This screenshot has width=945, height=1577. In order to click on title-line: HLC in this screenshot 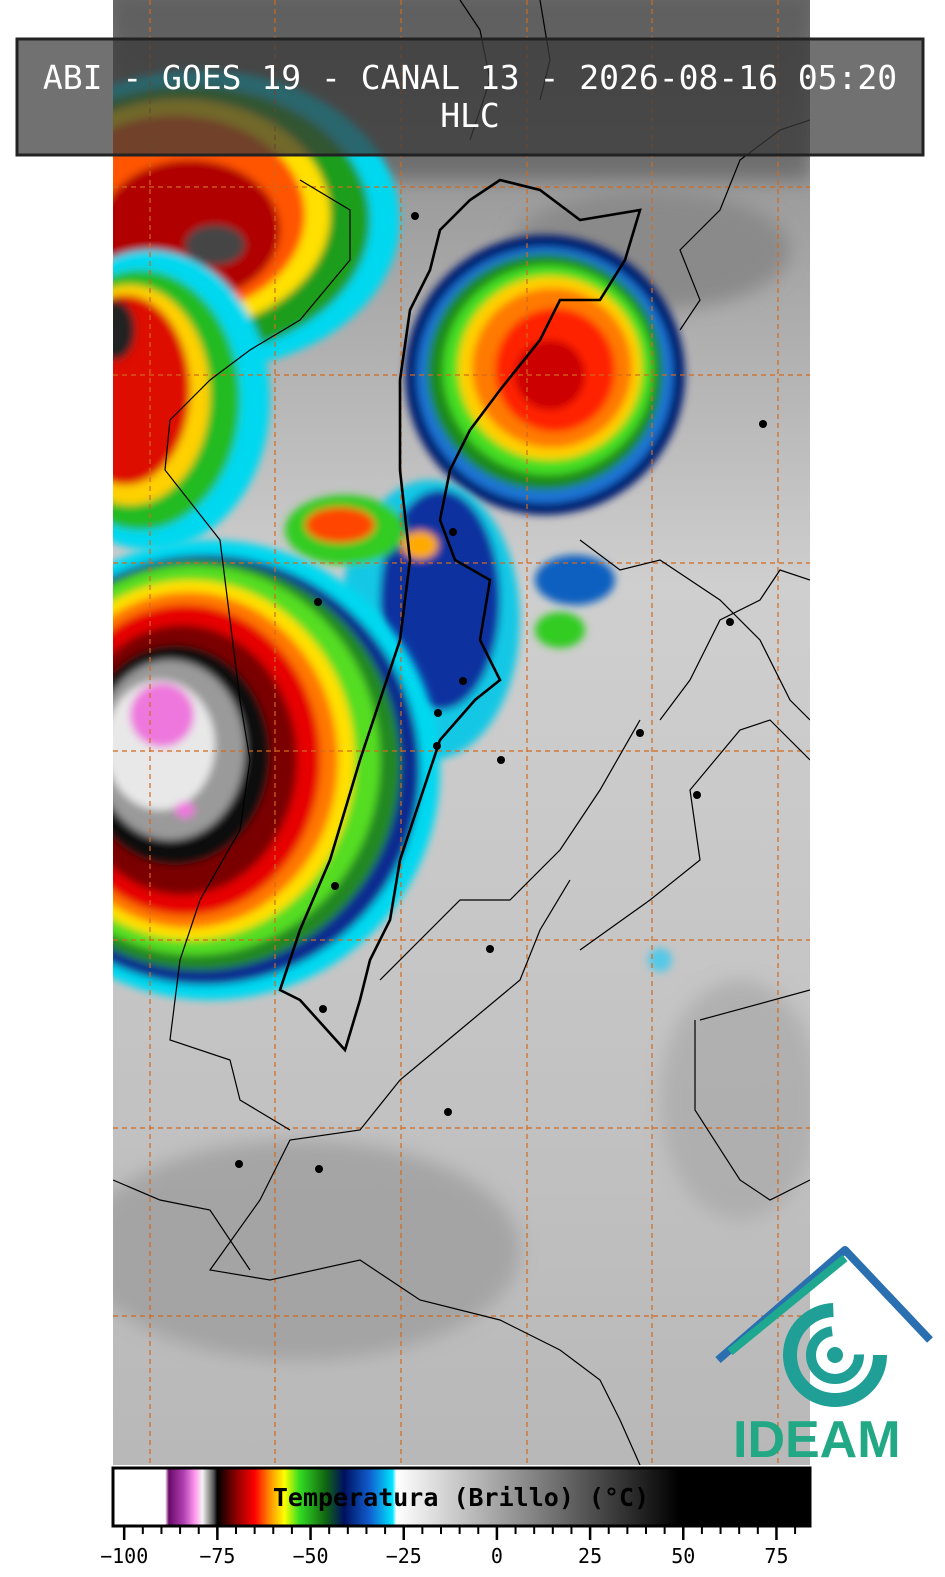, I will do `click(470, 115)`.